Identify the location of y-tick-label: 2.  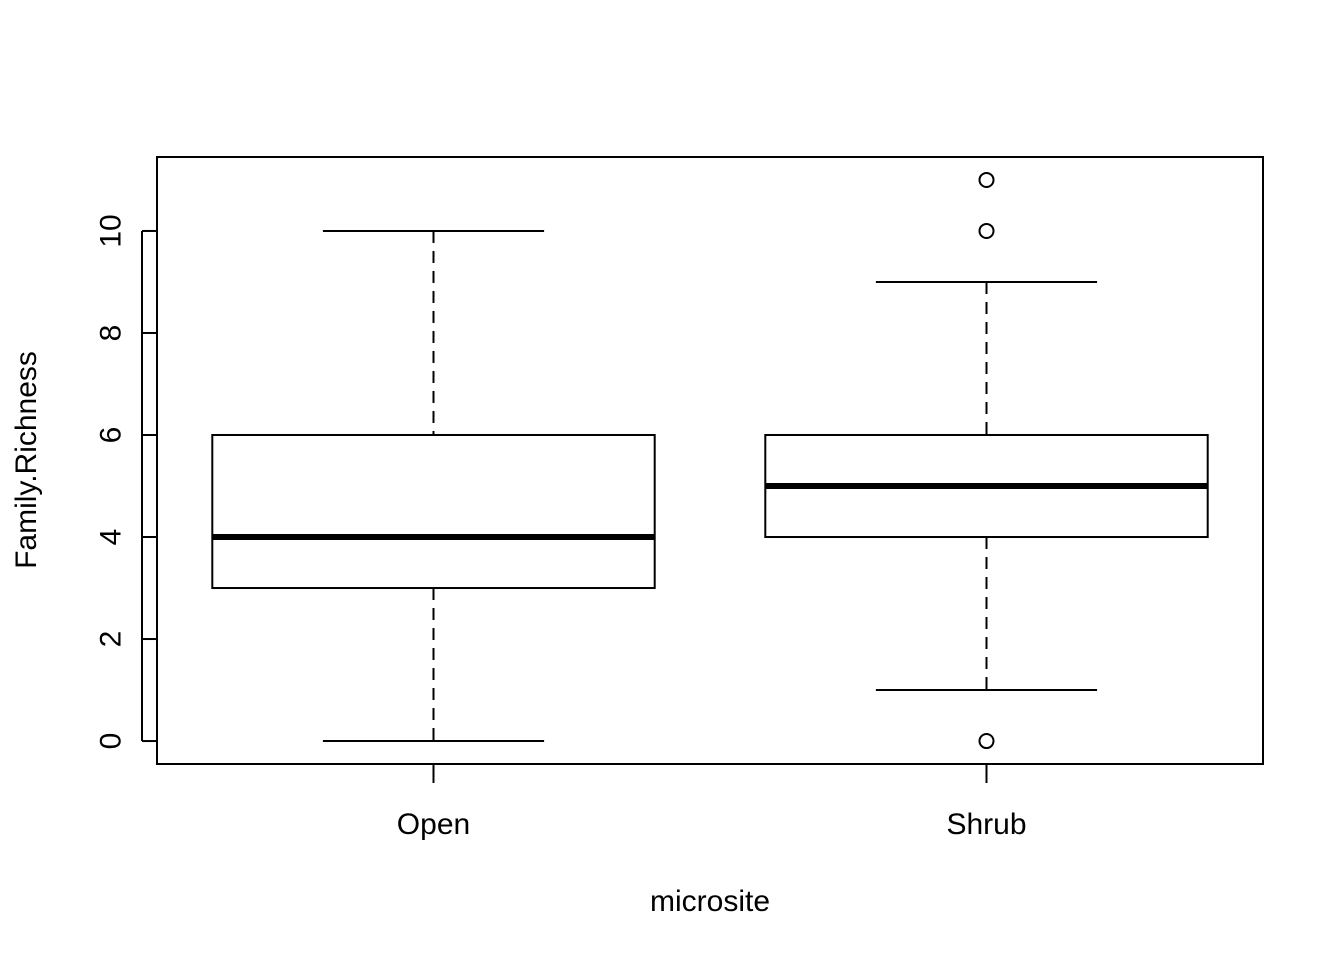
(111, 639).